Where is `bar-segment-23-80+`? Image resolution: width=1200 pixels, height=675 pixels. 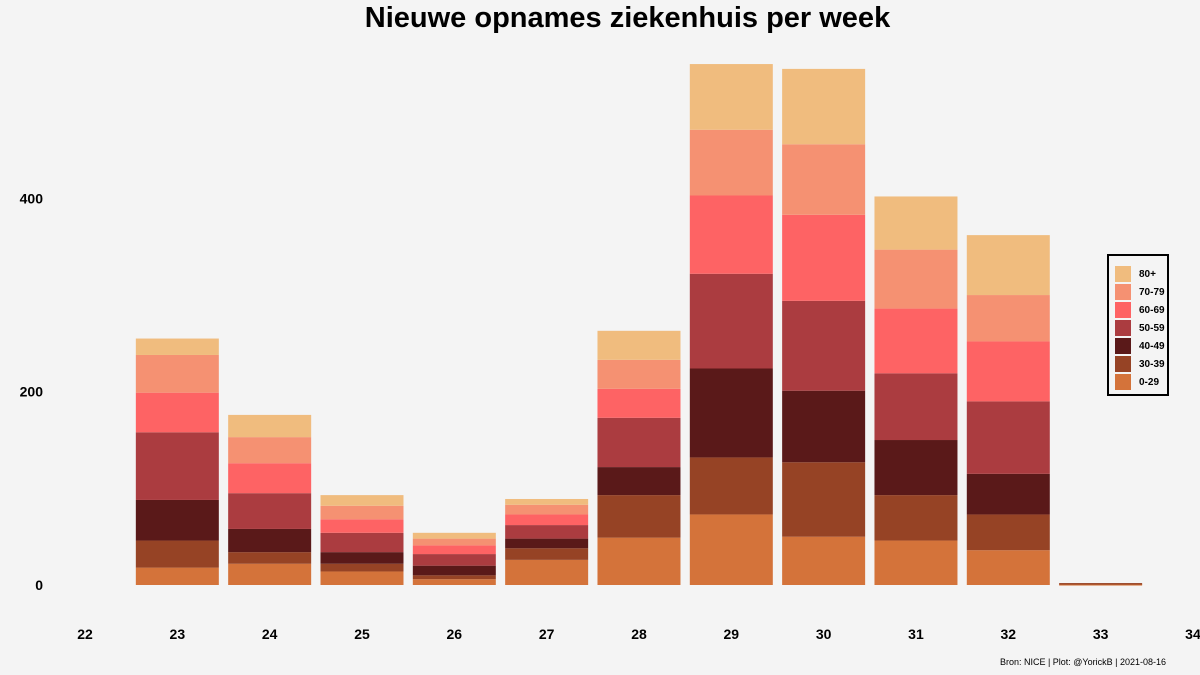 bar-segment-23-80+ is located at coordinates (177, 346).